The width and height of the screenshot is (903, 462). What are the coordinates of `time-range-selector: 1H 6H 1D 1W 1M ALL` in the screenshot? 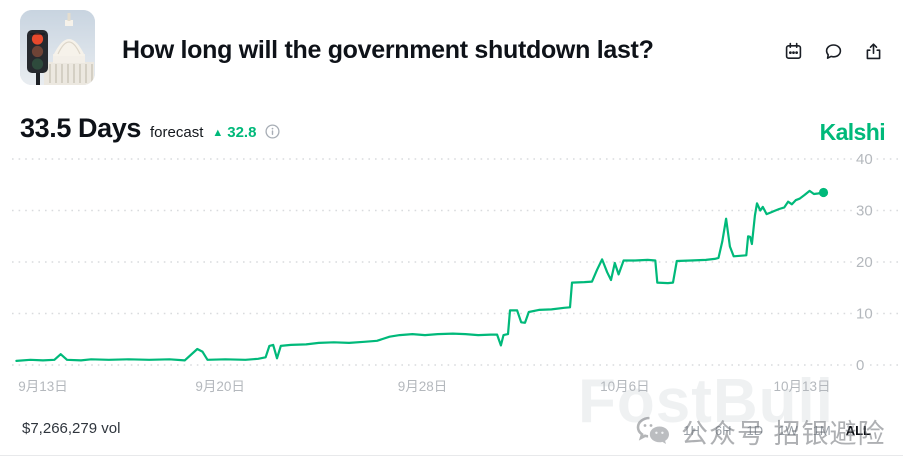 It's located at (777, 430).